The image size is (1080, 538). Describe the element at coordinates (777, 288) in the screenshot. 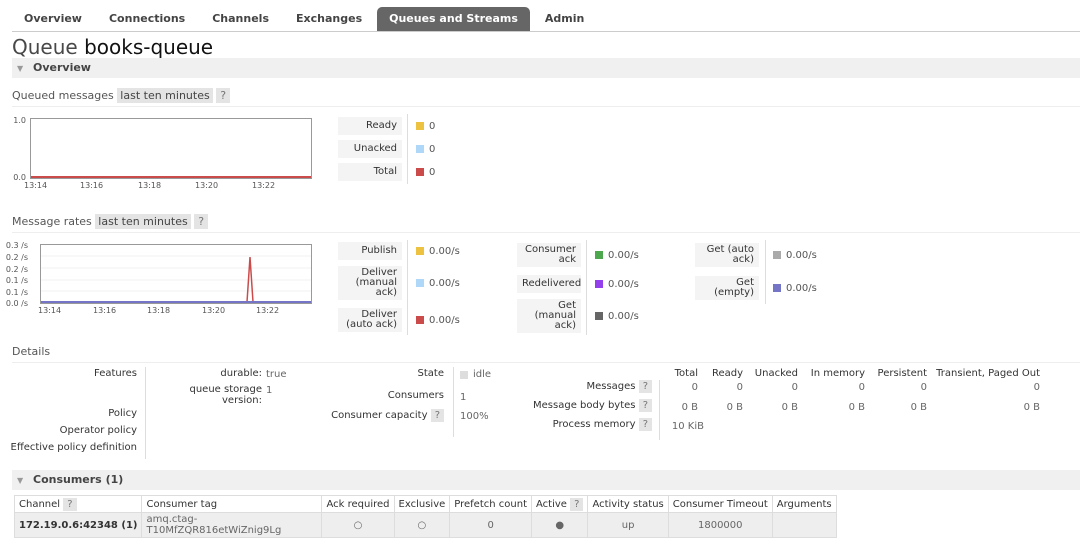

I see `get-empty-swatch-icon` at that location.